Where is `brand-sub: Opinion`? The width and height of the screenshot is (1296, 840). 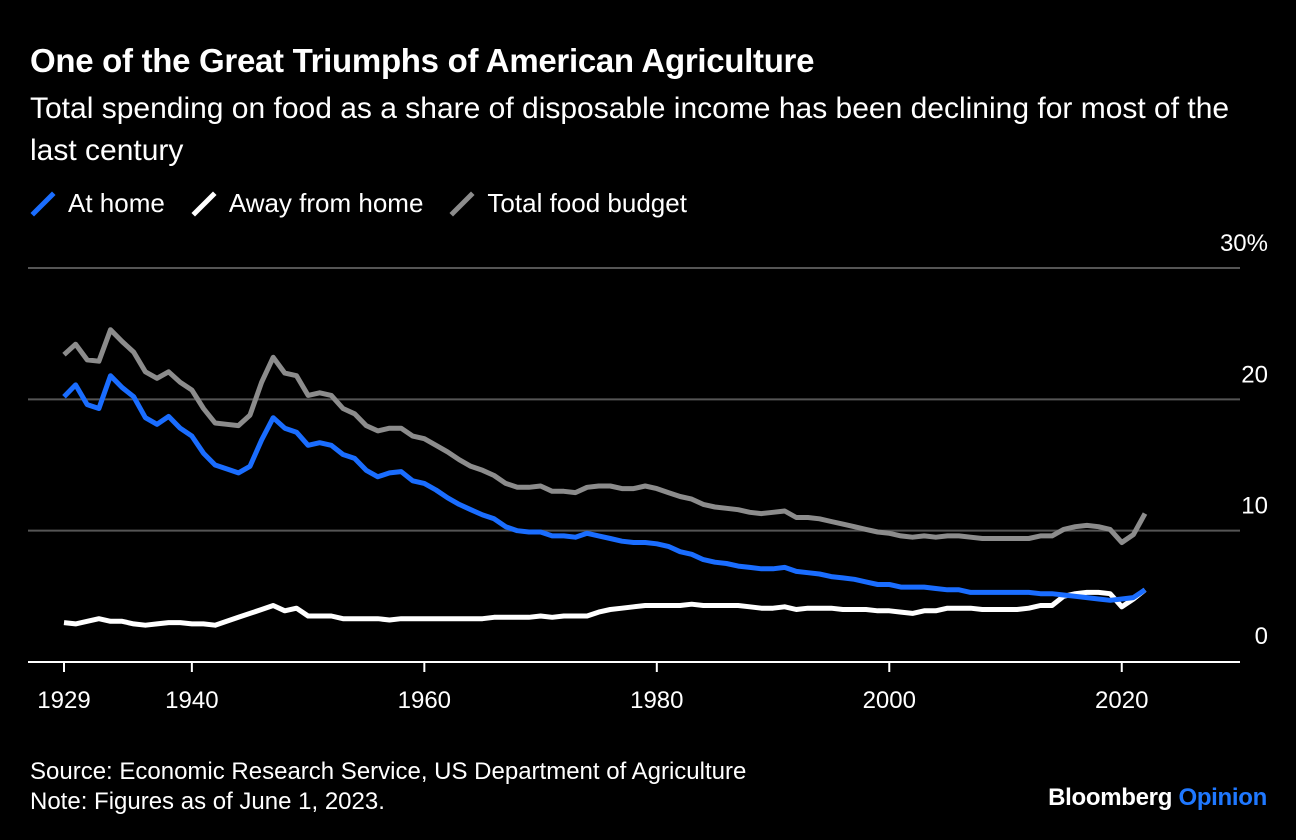
brand-sub: Opinion is located at coordinates (1222, 797).